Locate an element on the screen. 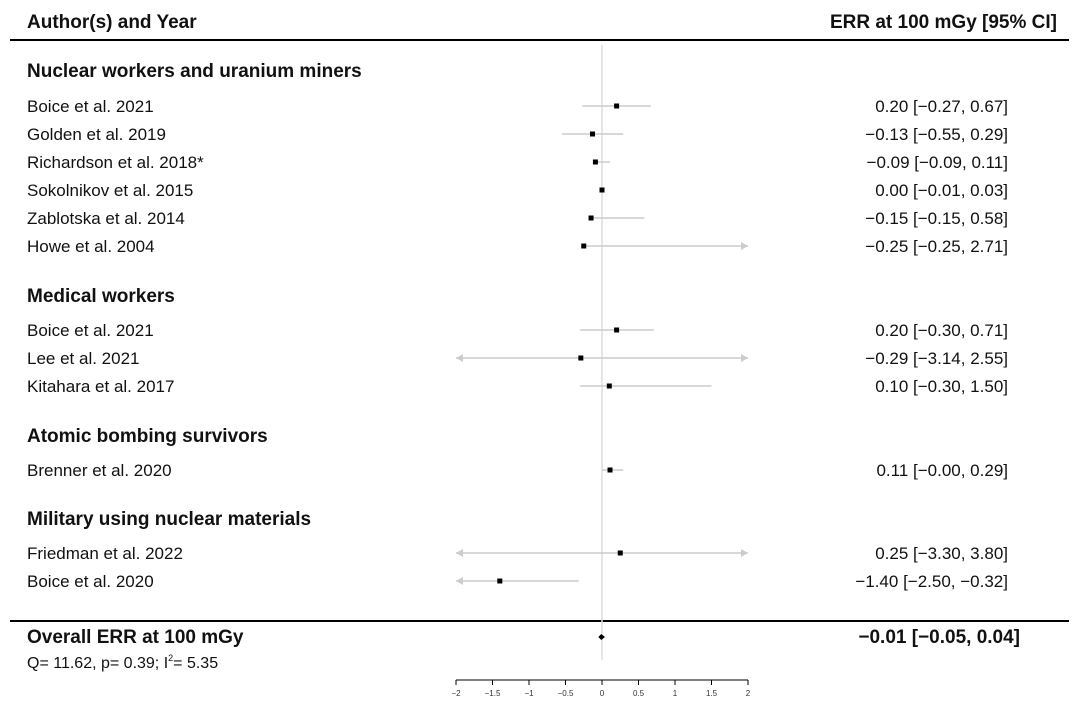 The image size is (1079, 715). study-label: Kitahara et al. 2017 is located at coordinates (100, 386).